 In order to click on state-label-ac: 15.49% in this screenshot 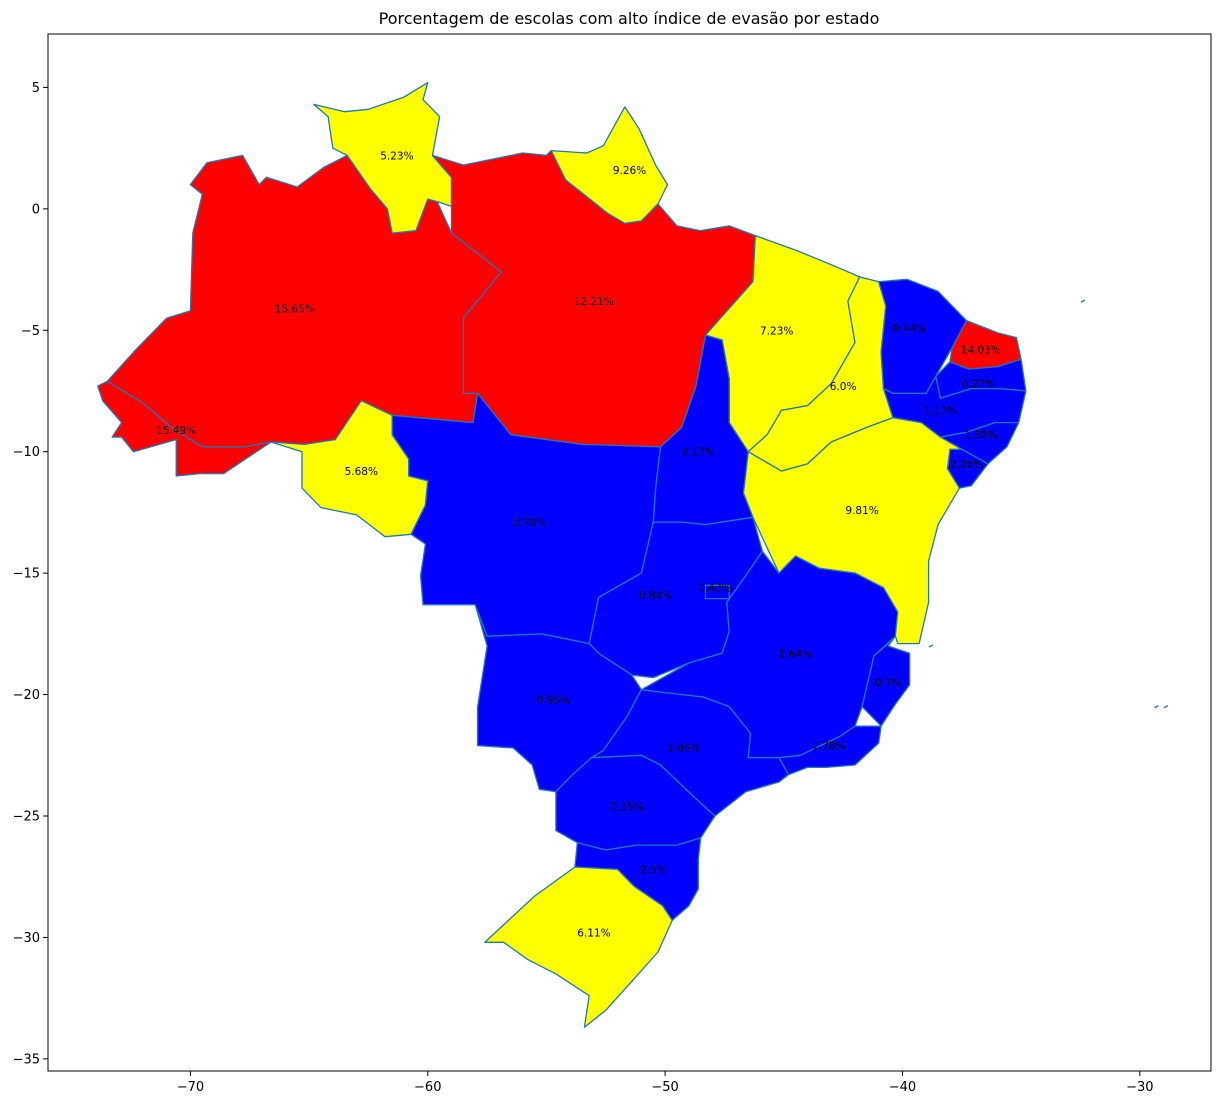, I will do `click(176, 431)`.